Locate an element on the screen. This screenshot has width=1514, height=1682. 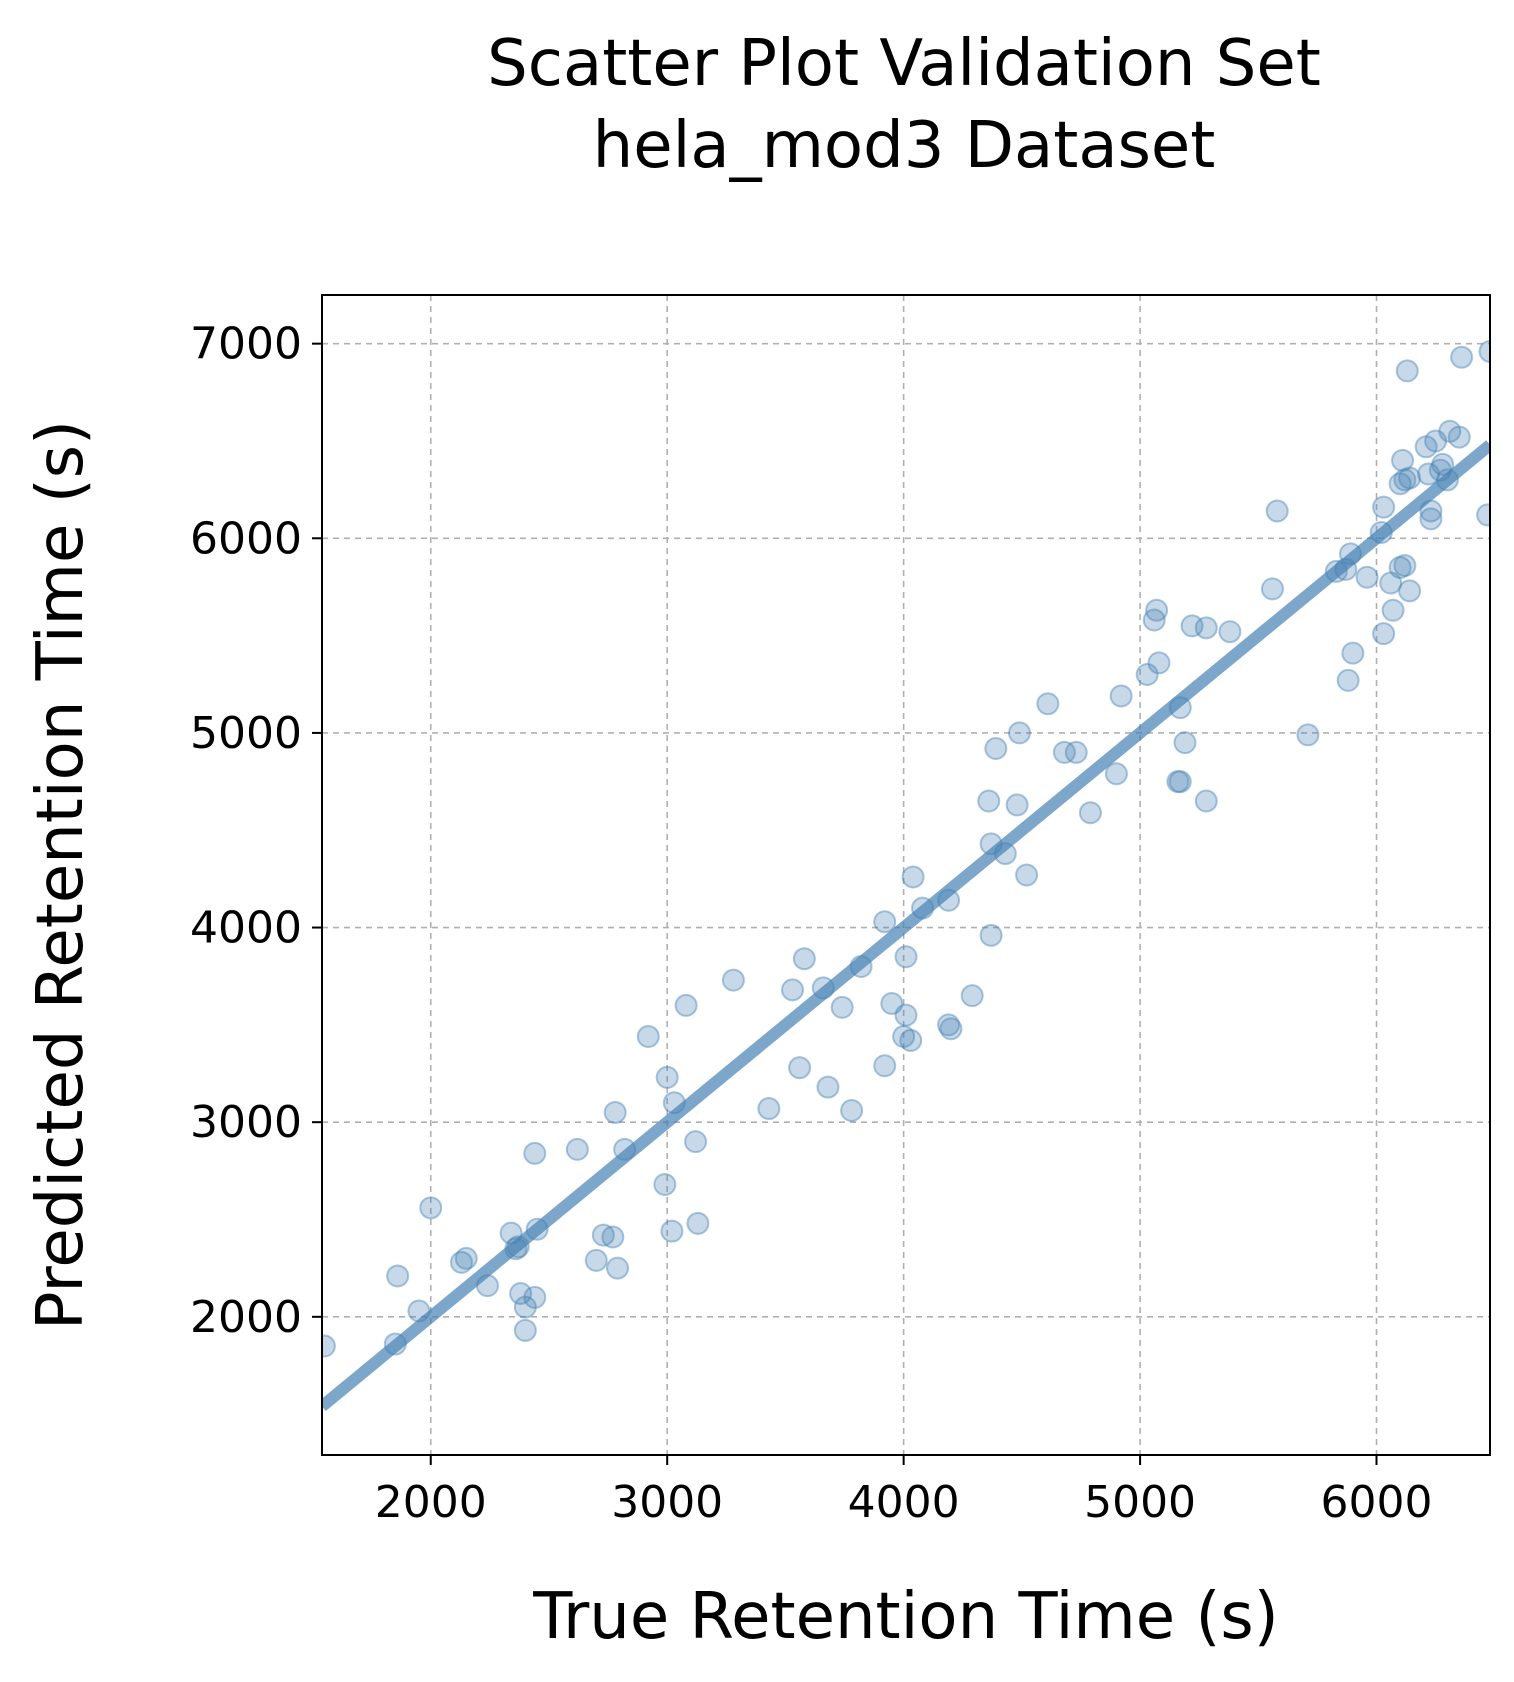
y-tick-label: 3000 is located at coordinates (246, 1122).